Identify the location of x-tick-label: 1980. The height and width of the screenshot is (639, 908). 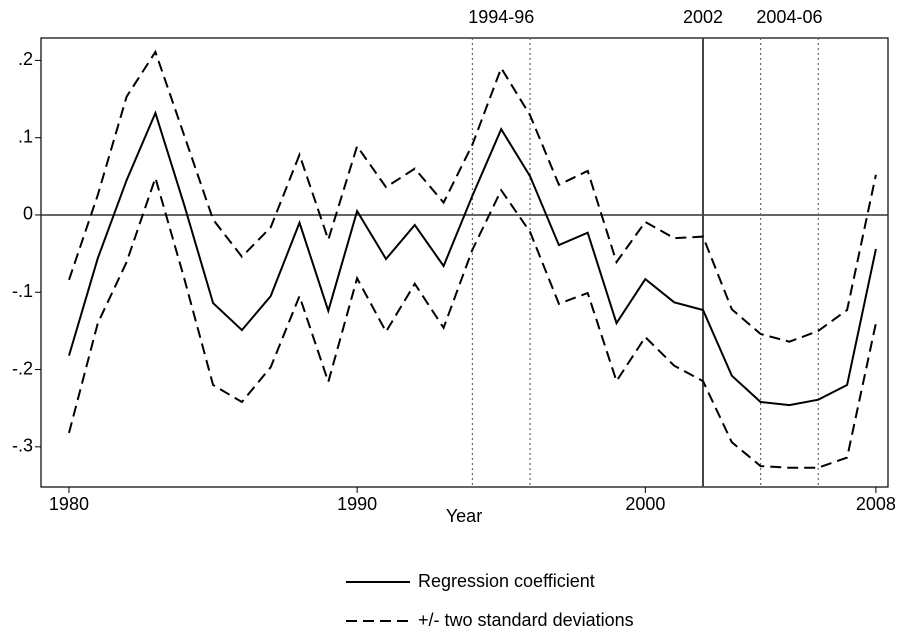
(69, 504).